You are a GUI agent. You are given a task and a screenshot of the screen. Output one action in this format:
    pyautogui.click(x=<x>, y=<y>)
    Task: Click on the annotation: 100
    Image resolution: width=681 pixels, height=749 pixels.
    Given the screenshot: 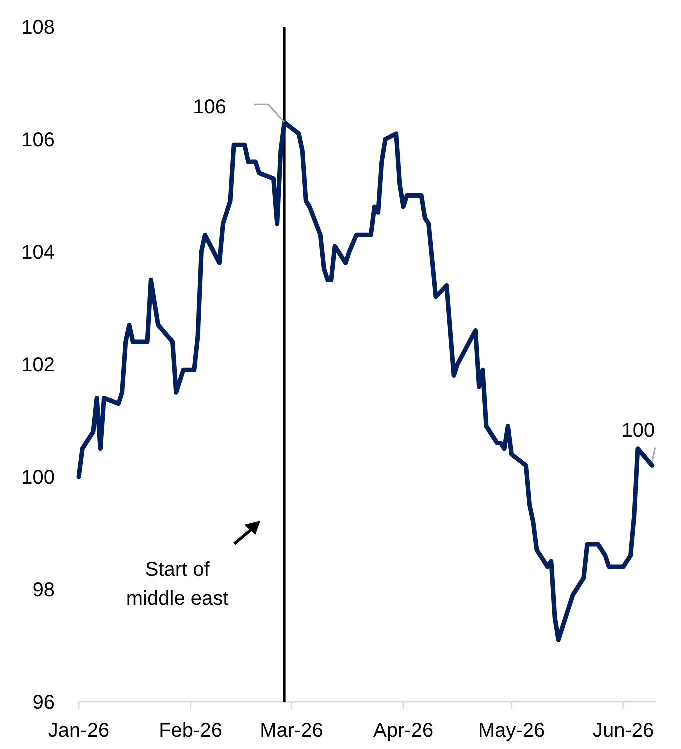 What is the action you would take?
    pyautogui.click(x=639, y=431)
    